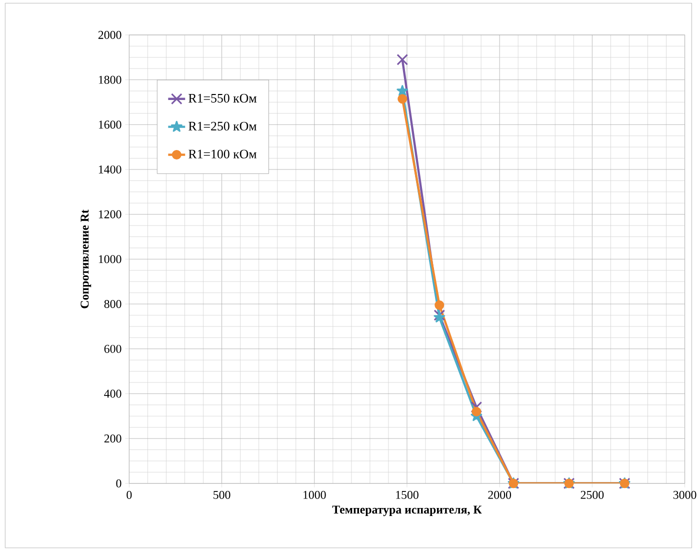 This screenshot has width=700, height=551. Describe the element at coordinates (110, 259) in the screenshot. I see `y-tick-label: 1000` at that location.